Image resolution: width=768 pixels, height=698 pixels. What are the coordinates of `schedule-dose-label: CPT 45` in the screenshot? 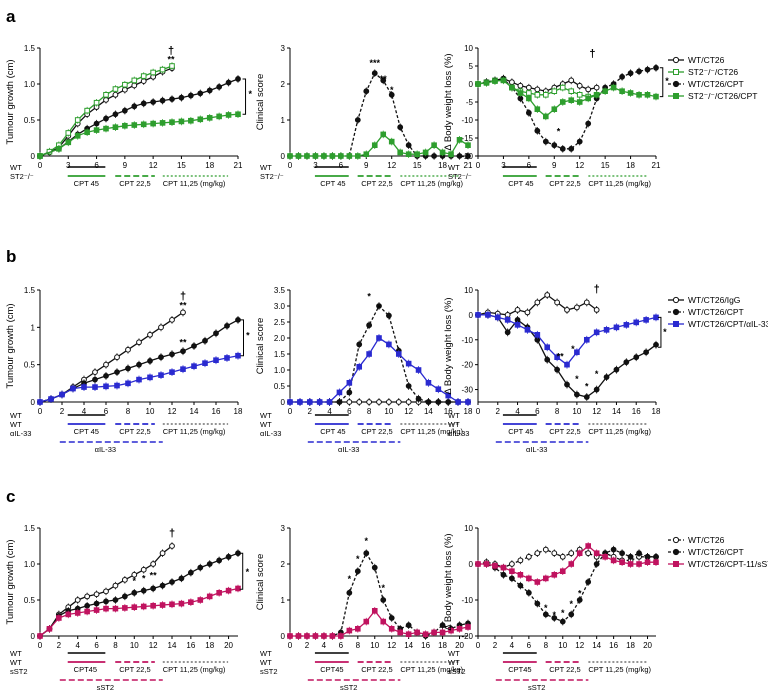 It's located at (332, 183).